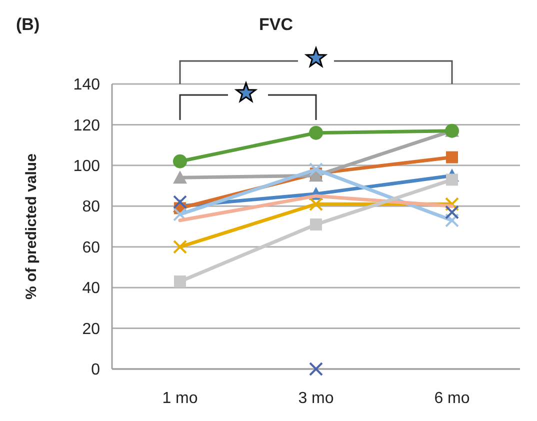 This screenshot has width=537, height=421. Describe the element at coordinates (452, 398) in the screenshot. I see `x-tick-label: 6 mo` at that location.